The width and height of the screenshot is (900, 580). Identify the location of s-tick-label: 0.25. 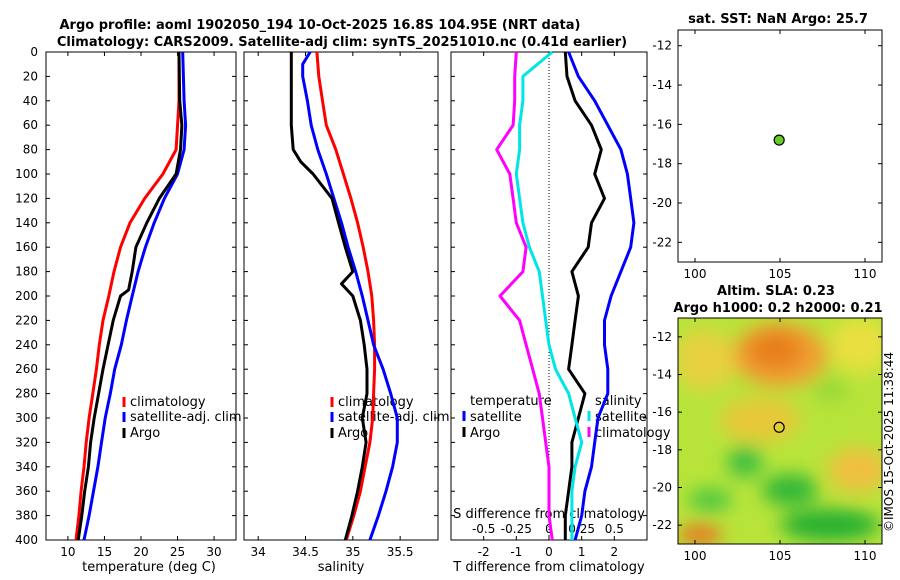
(581, 529).